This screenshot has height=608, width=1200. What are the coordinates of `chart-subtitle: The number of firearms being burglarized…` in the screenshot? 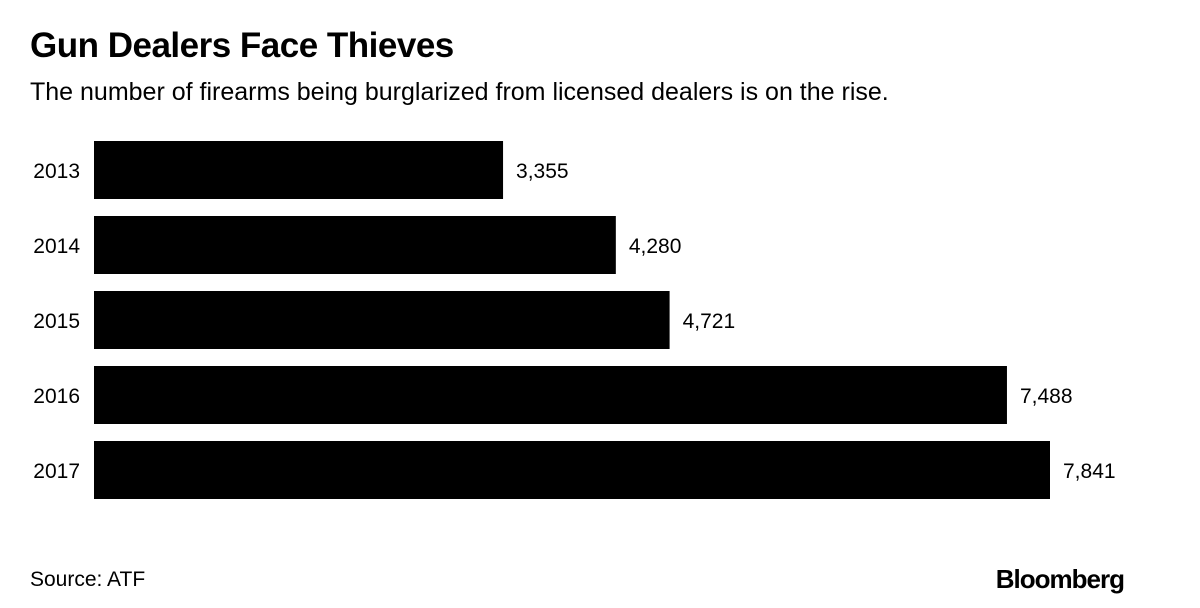 It's located at (459, 92).